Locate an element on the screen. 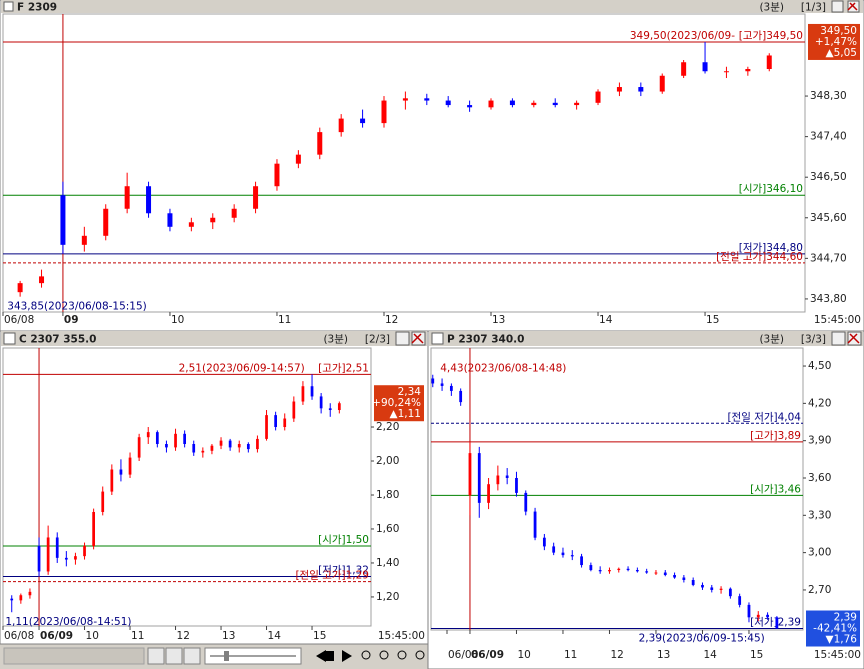 The width and height of the screenshot is (864, 669). annotation: 343,85(2023/06/08-15:15) is located at coordinates (77, 307).